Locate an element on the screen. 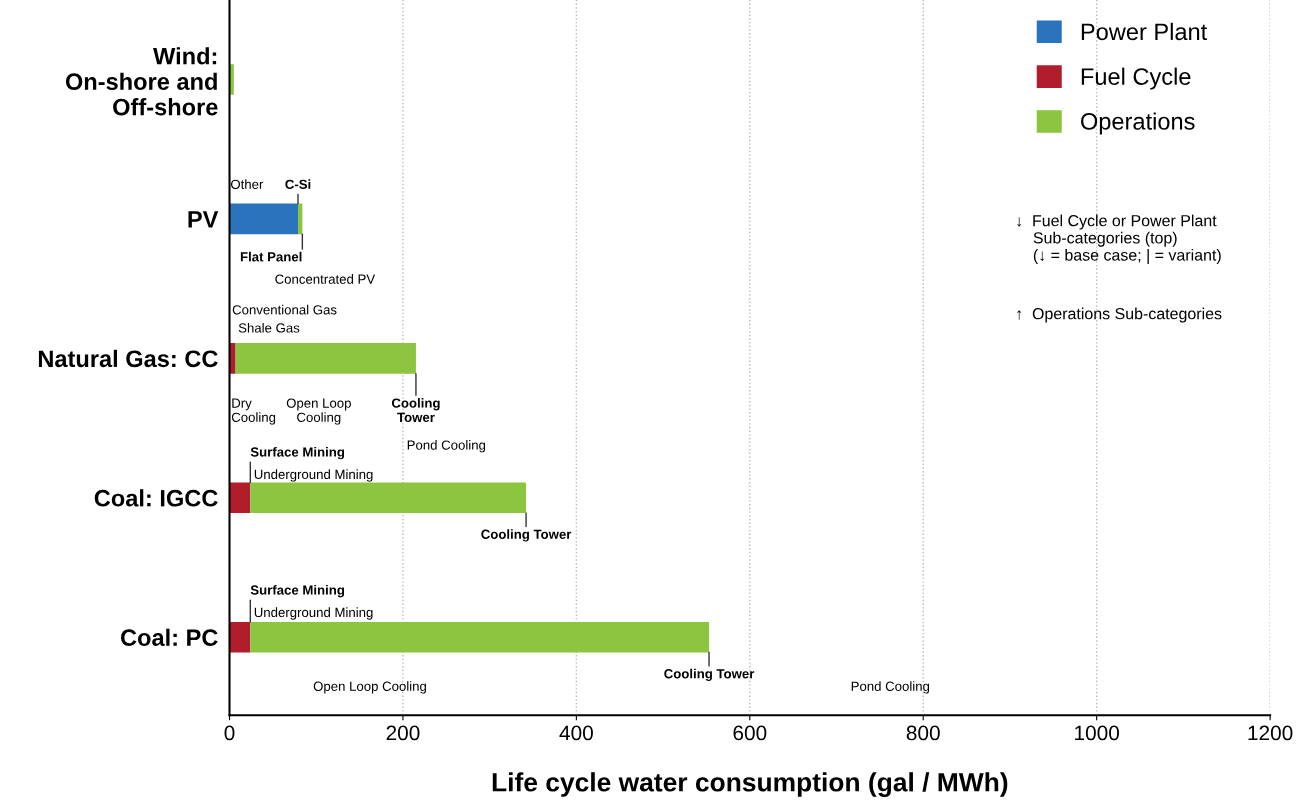 The height and width of the screenshot is (811, 1304). annotation: Dry Cooling is located at coordinates (253, 411).